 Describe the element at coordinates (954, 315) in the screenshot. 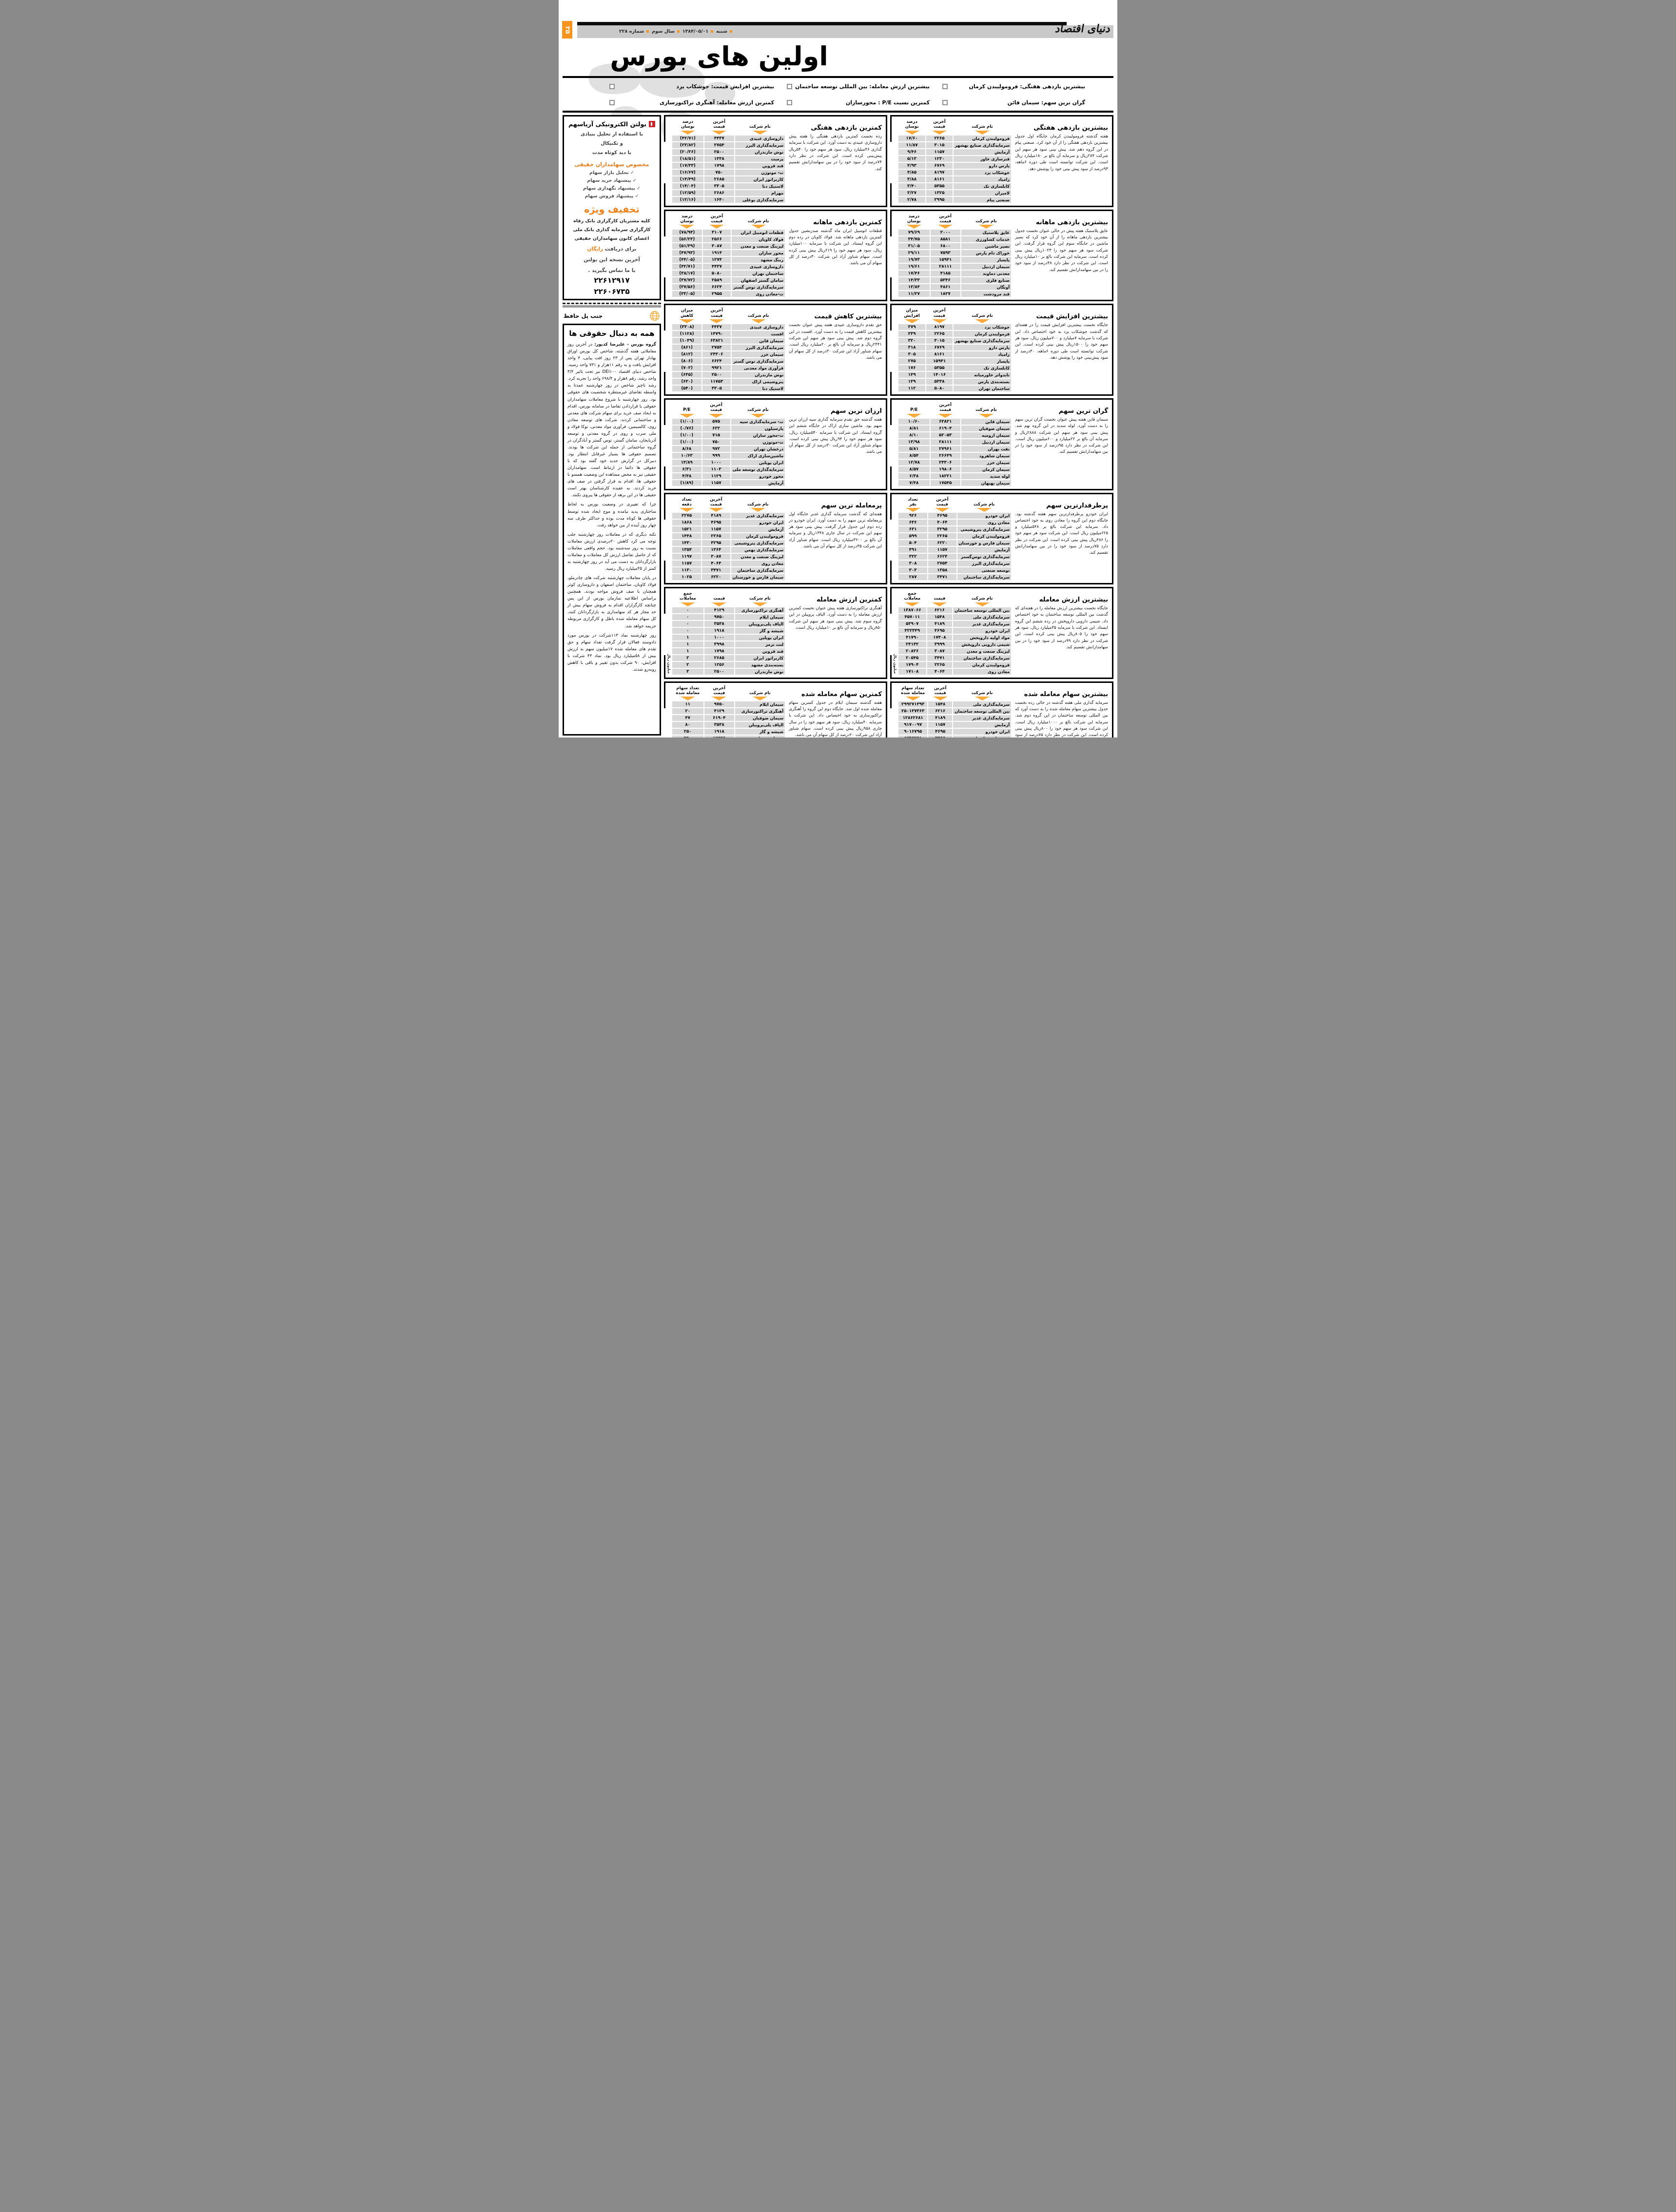

I see `table-header-row: نام شرکت آخرین قیمت میزان افزایش` at that location.